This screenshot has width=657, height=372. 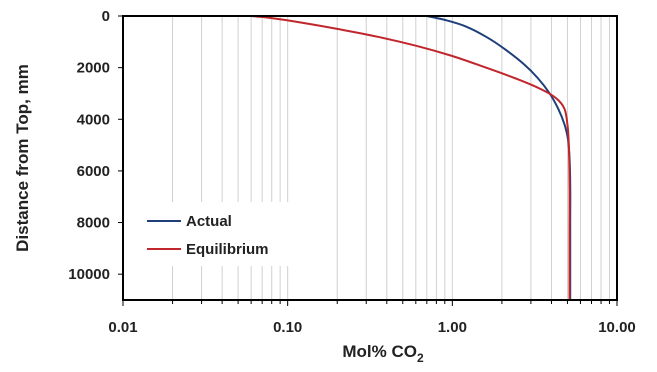 I want to click on x-axis-title-subscript: 2, so click(x=420, y=358).